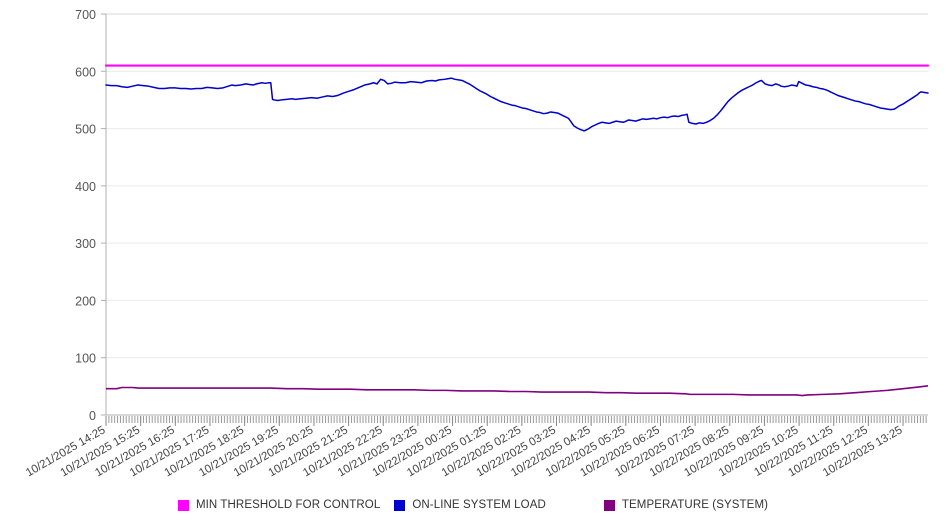 Image resolution: width=946 pixels, height=526 pixels. I want to click on legend-item-temperature-system: TEMPERATURE (SYSTEM), so click(686, 505).